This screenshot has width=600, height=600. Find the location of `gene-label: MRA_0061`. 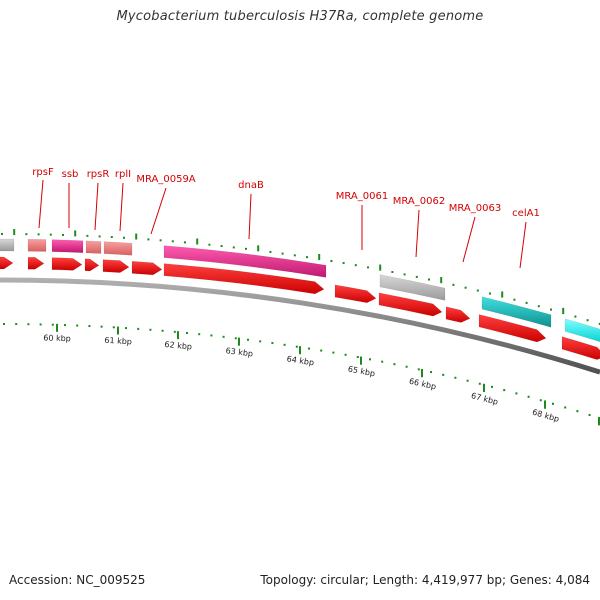

gene-label: MRA_0061 is located at coordinates (362, 196).